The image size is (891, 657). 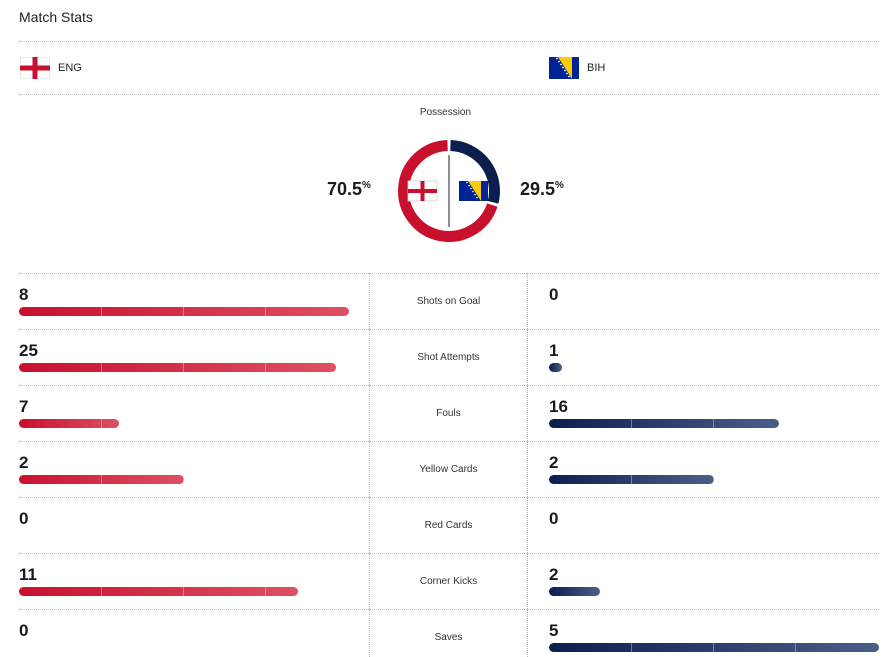 I want to click on stat-label: Fouls, so click(x=448, y=413).